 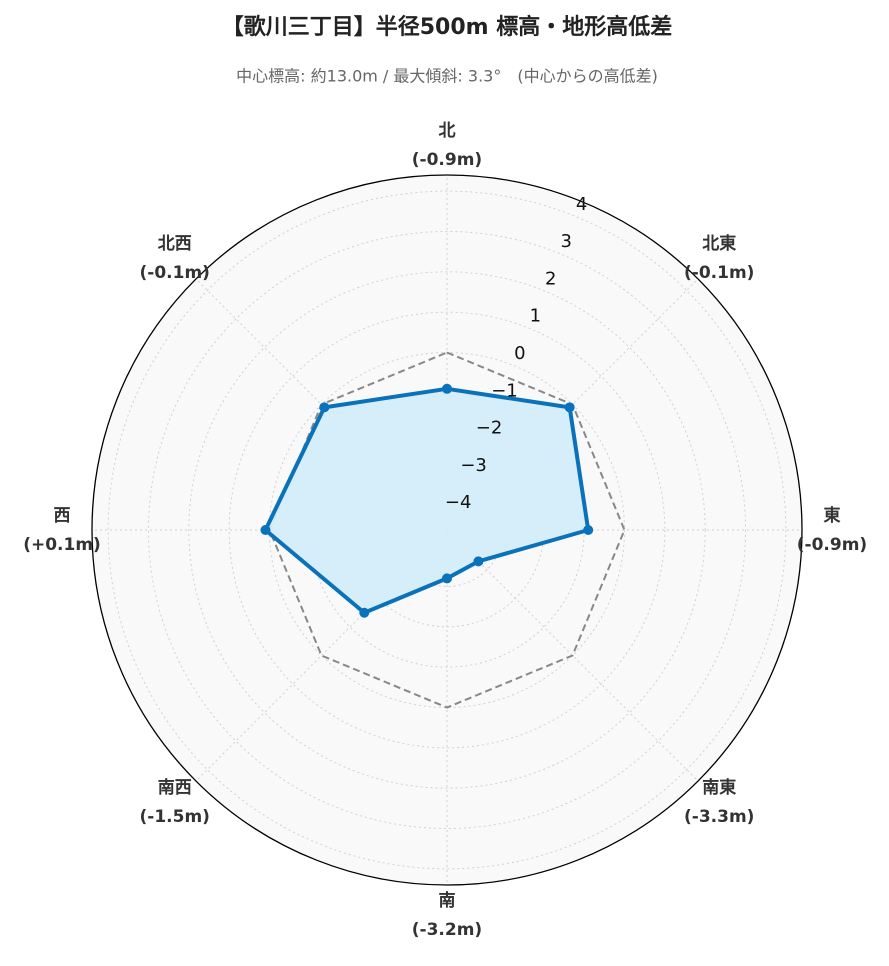 I want to click on category-label: 東, so click(x=832, y=515).